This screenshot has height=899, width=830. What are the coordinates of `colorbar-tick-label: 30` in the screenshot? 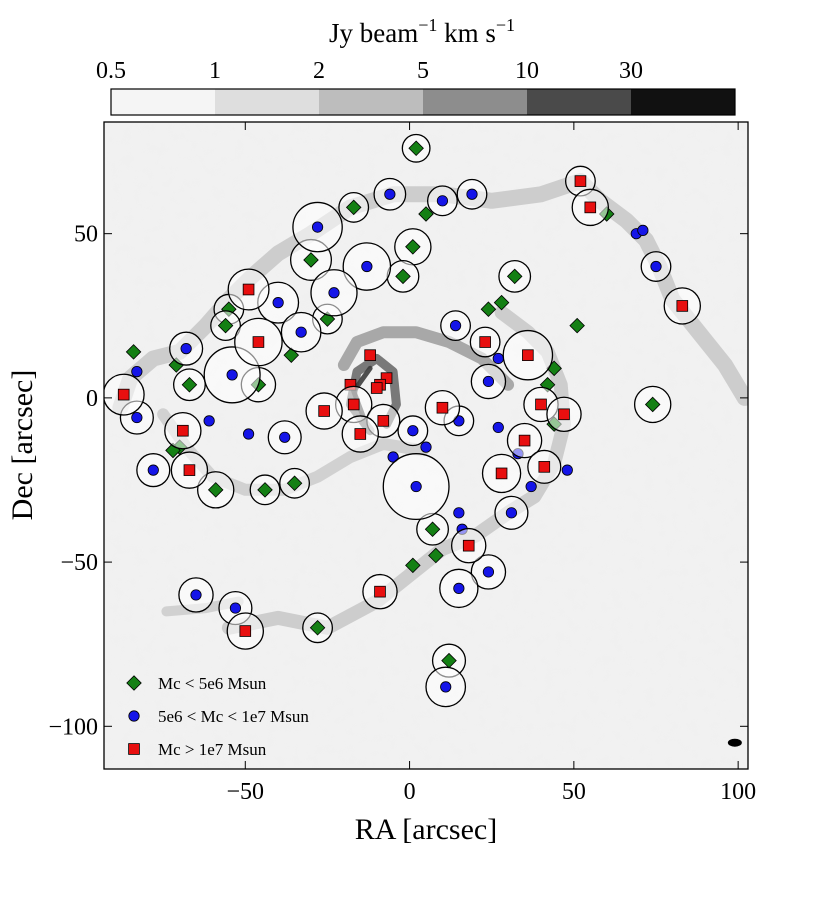 It's located at (631, 71).